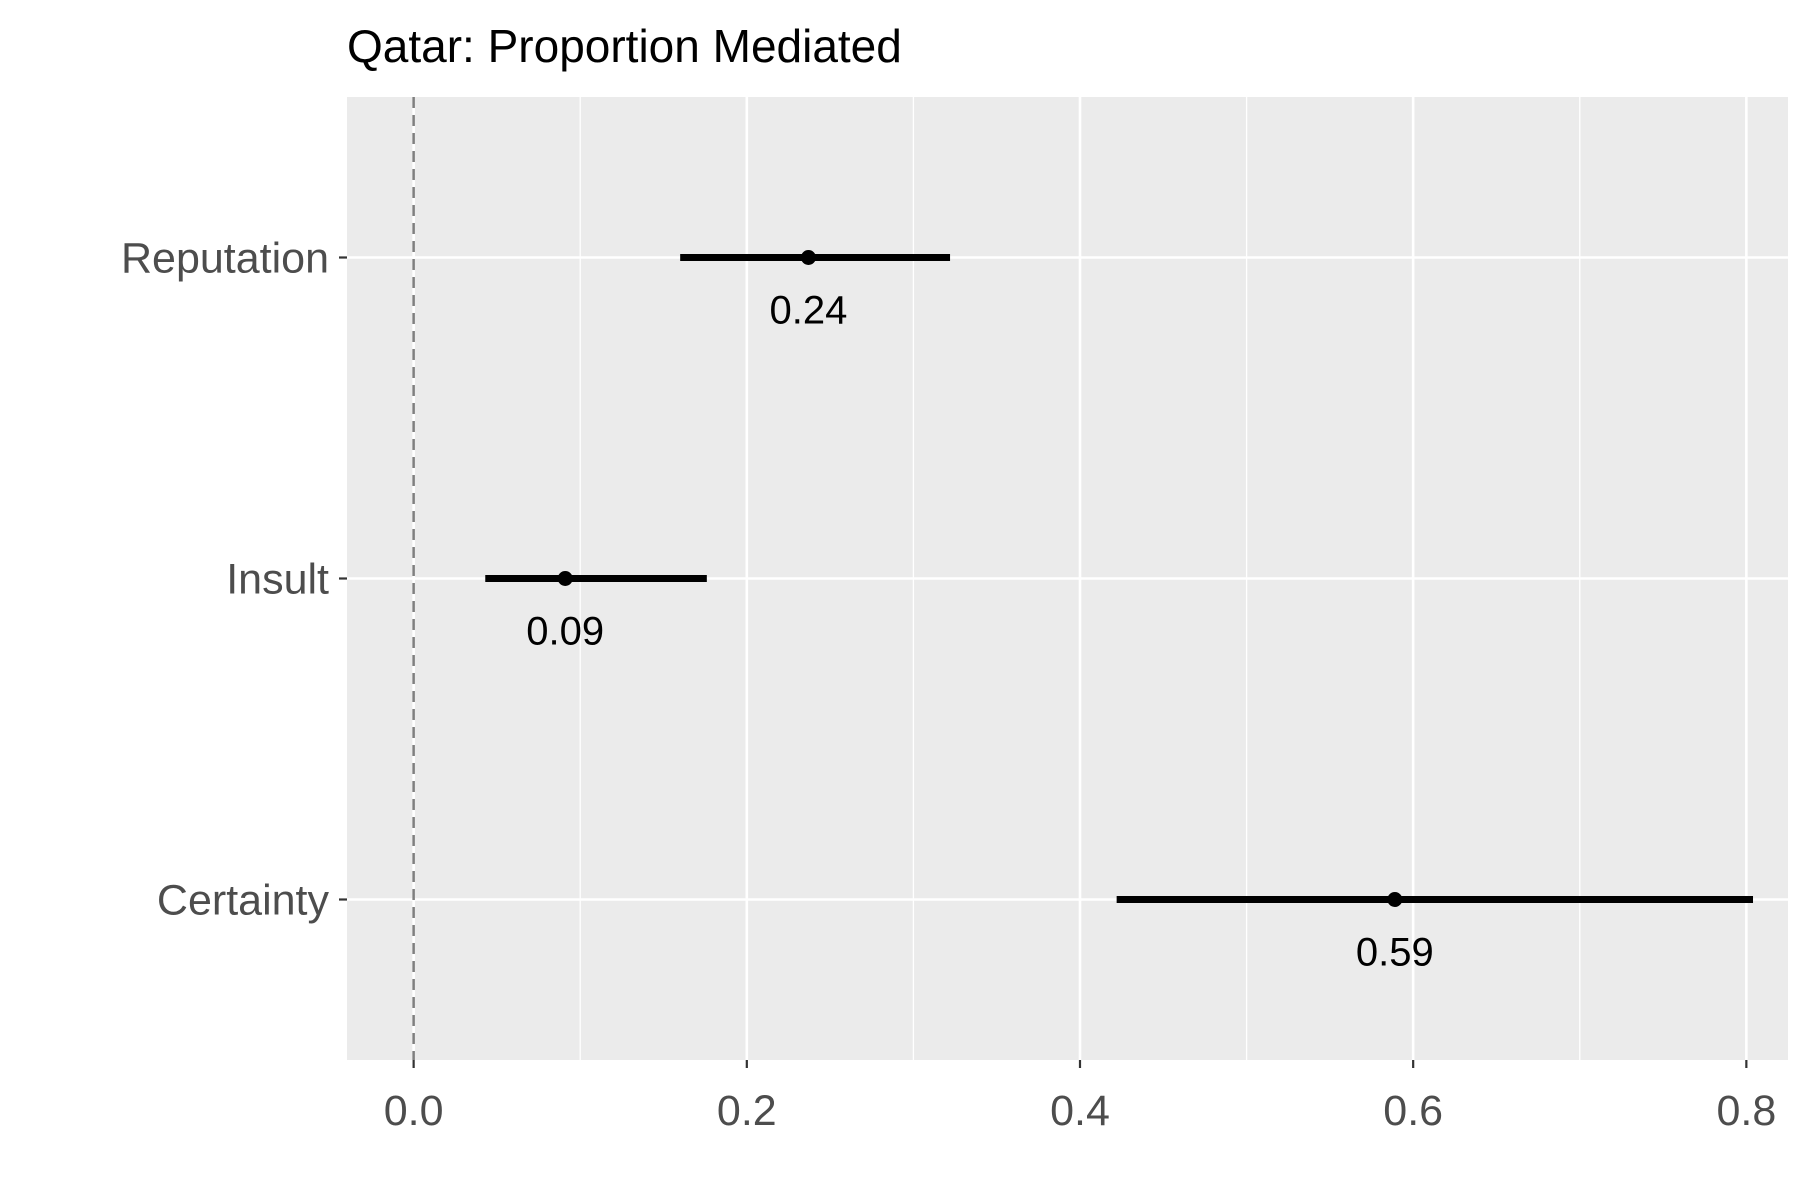  What do you see at coordinates (1080, 1111) in the screenshot?
I see `x-tick-label: 0.4` at bounding box center [1080, 1111].